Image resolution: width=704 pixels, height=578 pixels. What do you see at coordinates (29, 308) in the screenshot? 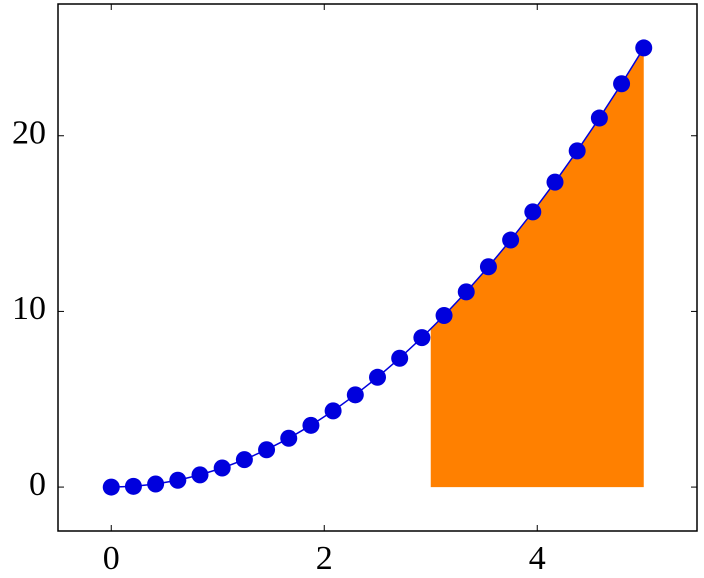
I see `y-tick-label: 10` at bounding box center [29, 308].